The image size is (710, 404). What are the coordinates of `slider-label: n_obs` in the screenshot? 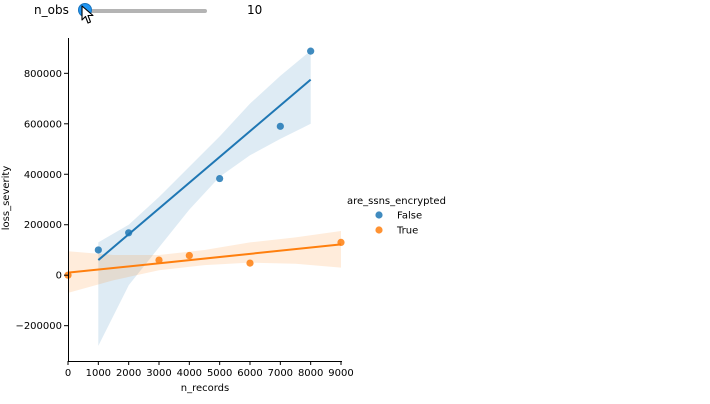 It's located at (51, 10).